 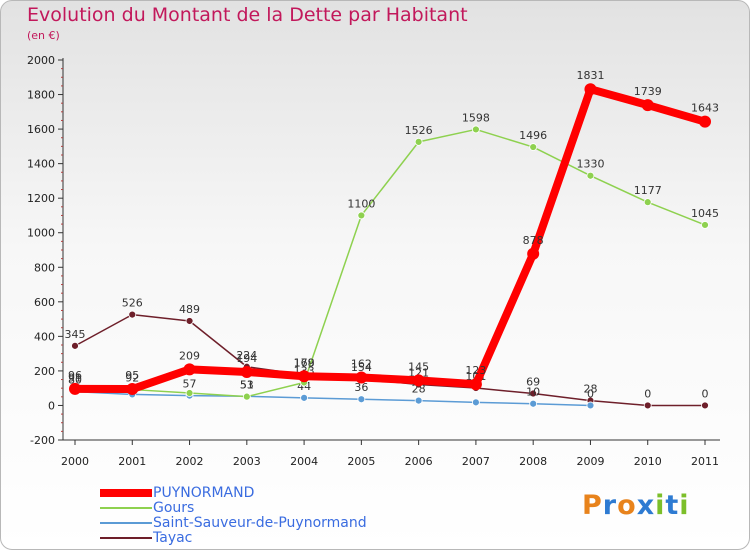 What do you see at coordinates (476, 117) in the screenshot?
I see `data-label-gours: 1598` at bounding box center [476, 117].